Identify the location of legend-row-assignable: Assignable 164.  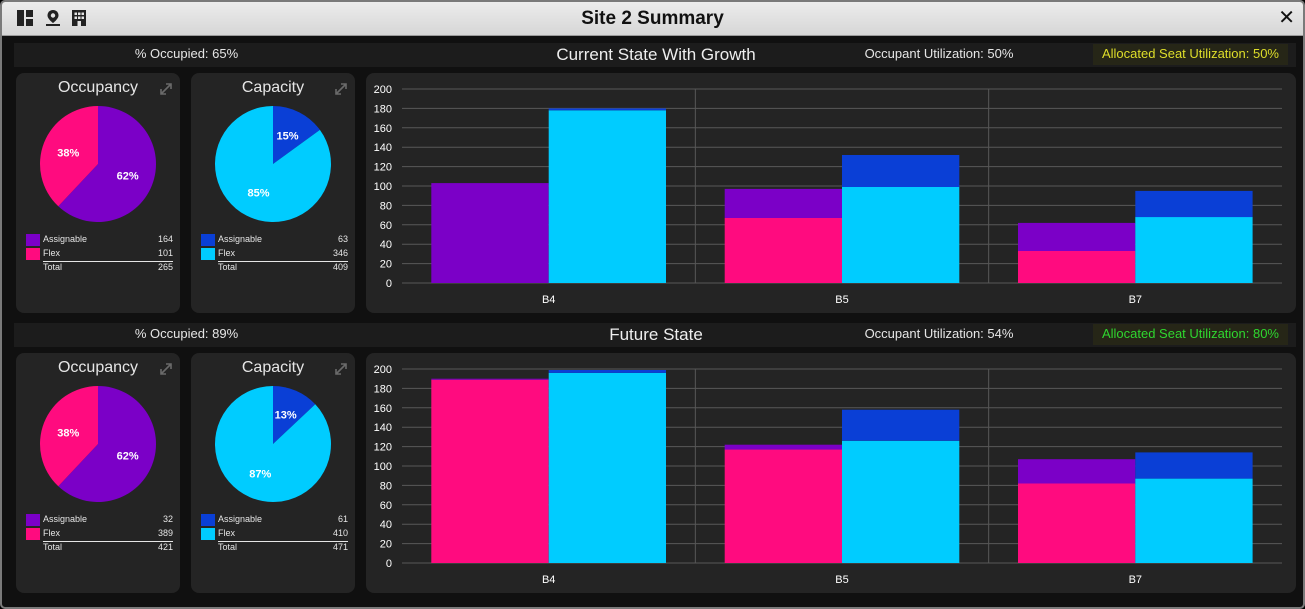
(99, 240).